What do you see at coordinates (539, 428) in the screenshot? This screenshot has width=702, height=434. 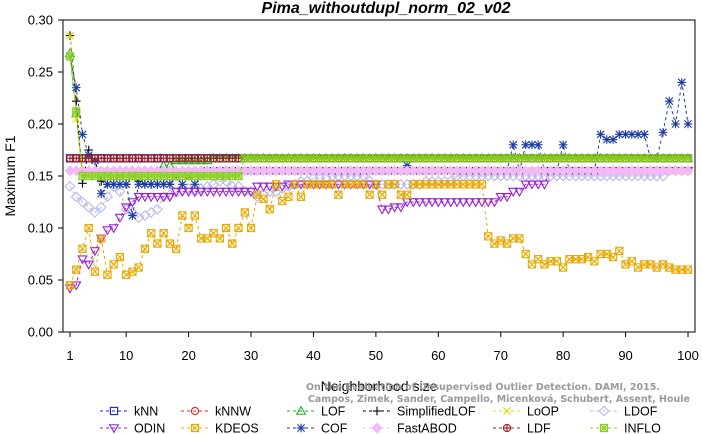 I see `legend-label: LDF` at bounding box center [539, 428].